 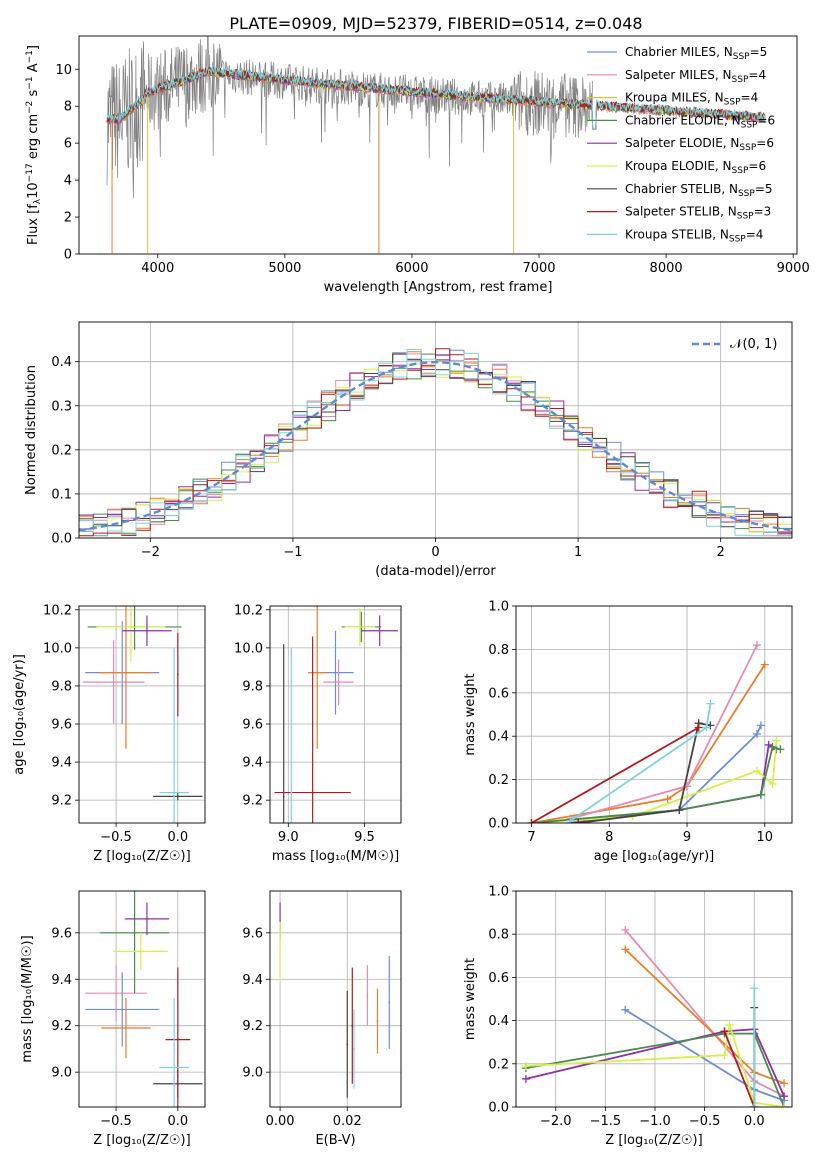 What do you see at coordinates (364, 837) in the screenshot?
I see `x-tick-label: 9.5` at bounding box center [364, 837].